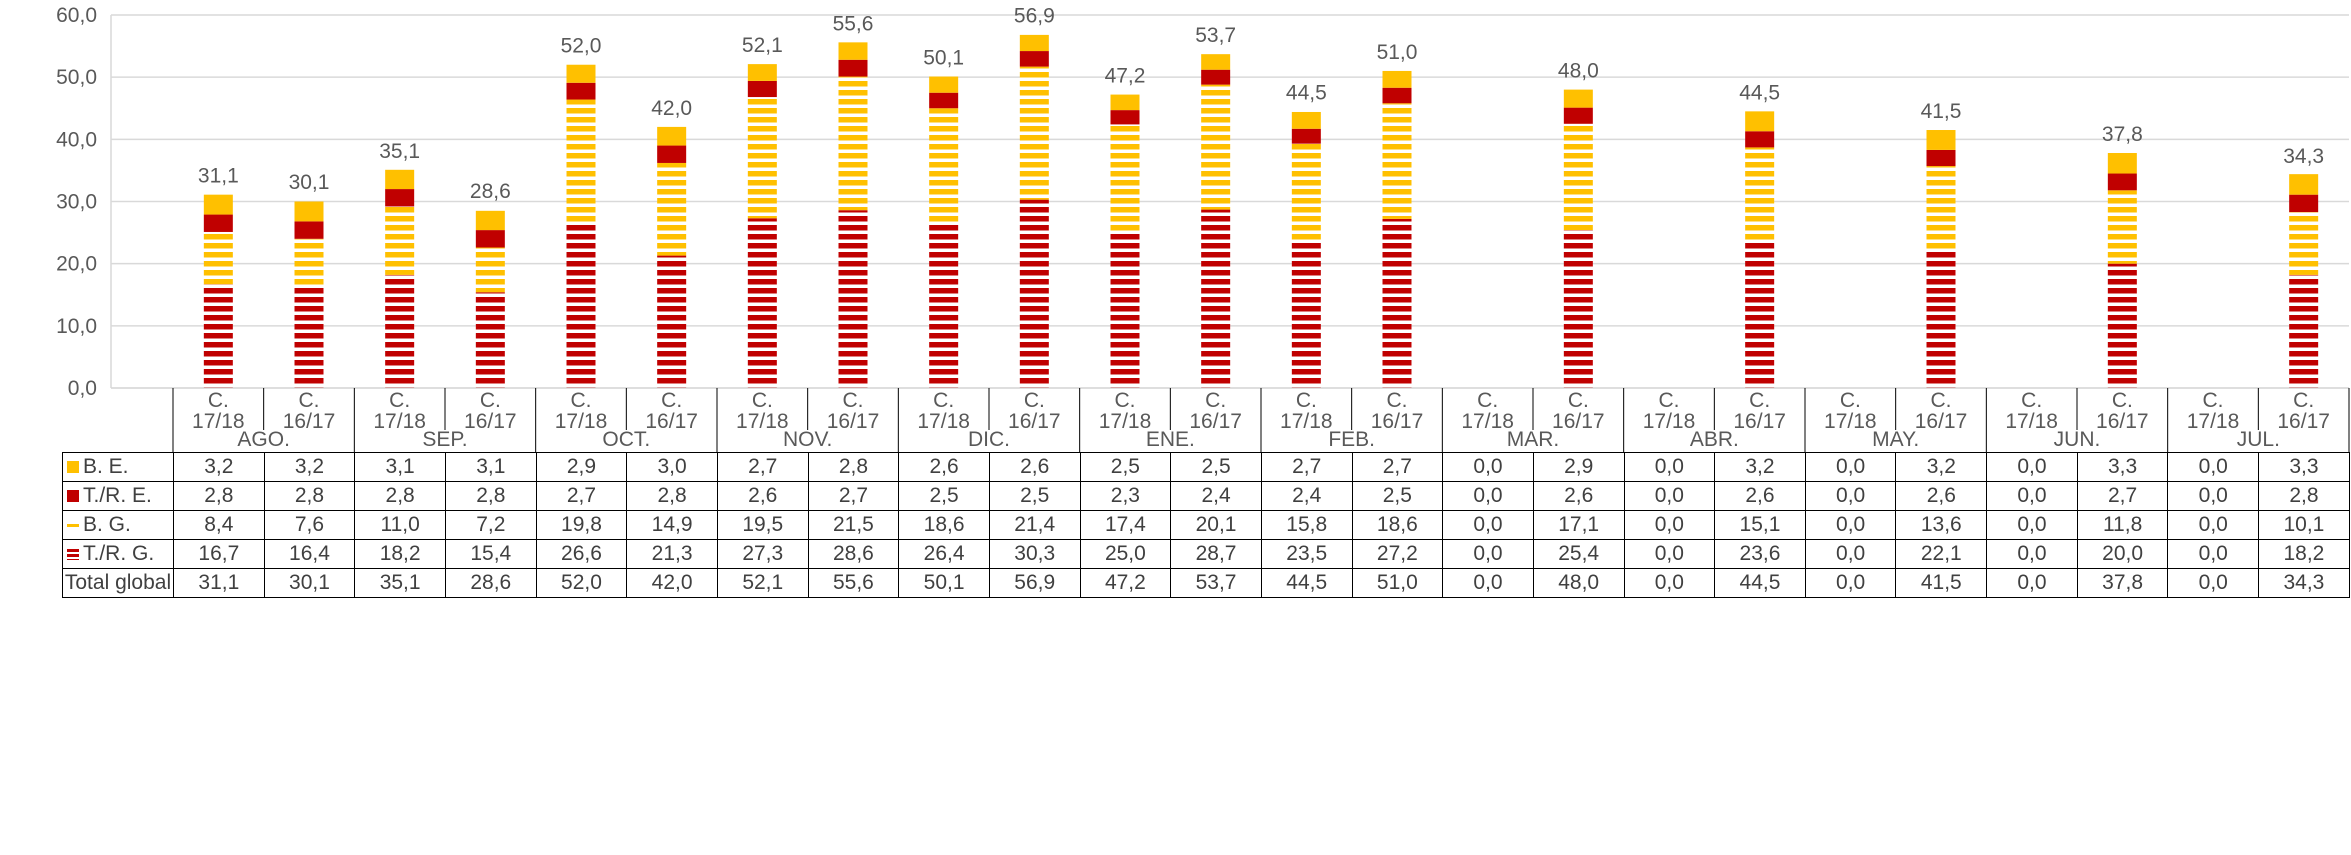 The height and width of the screenshot is (855, 2351). I want to click on table-cell: 31,1, so click(219, 583).